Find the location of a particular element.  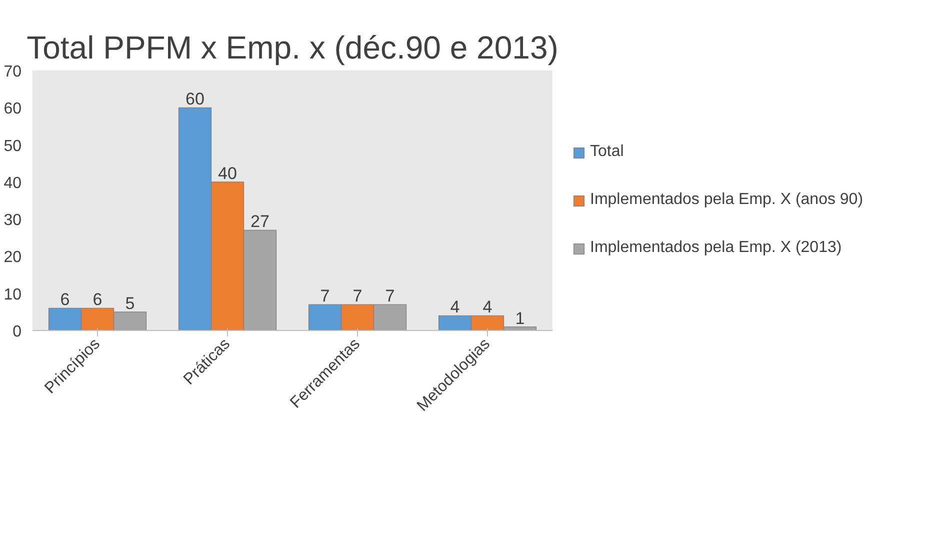

data-label: 5 is located at coordinates (130, 303).